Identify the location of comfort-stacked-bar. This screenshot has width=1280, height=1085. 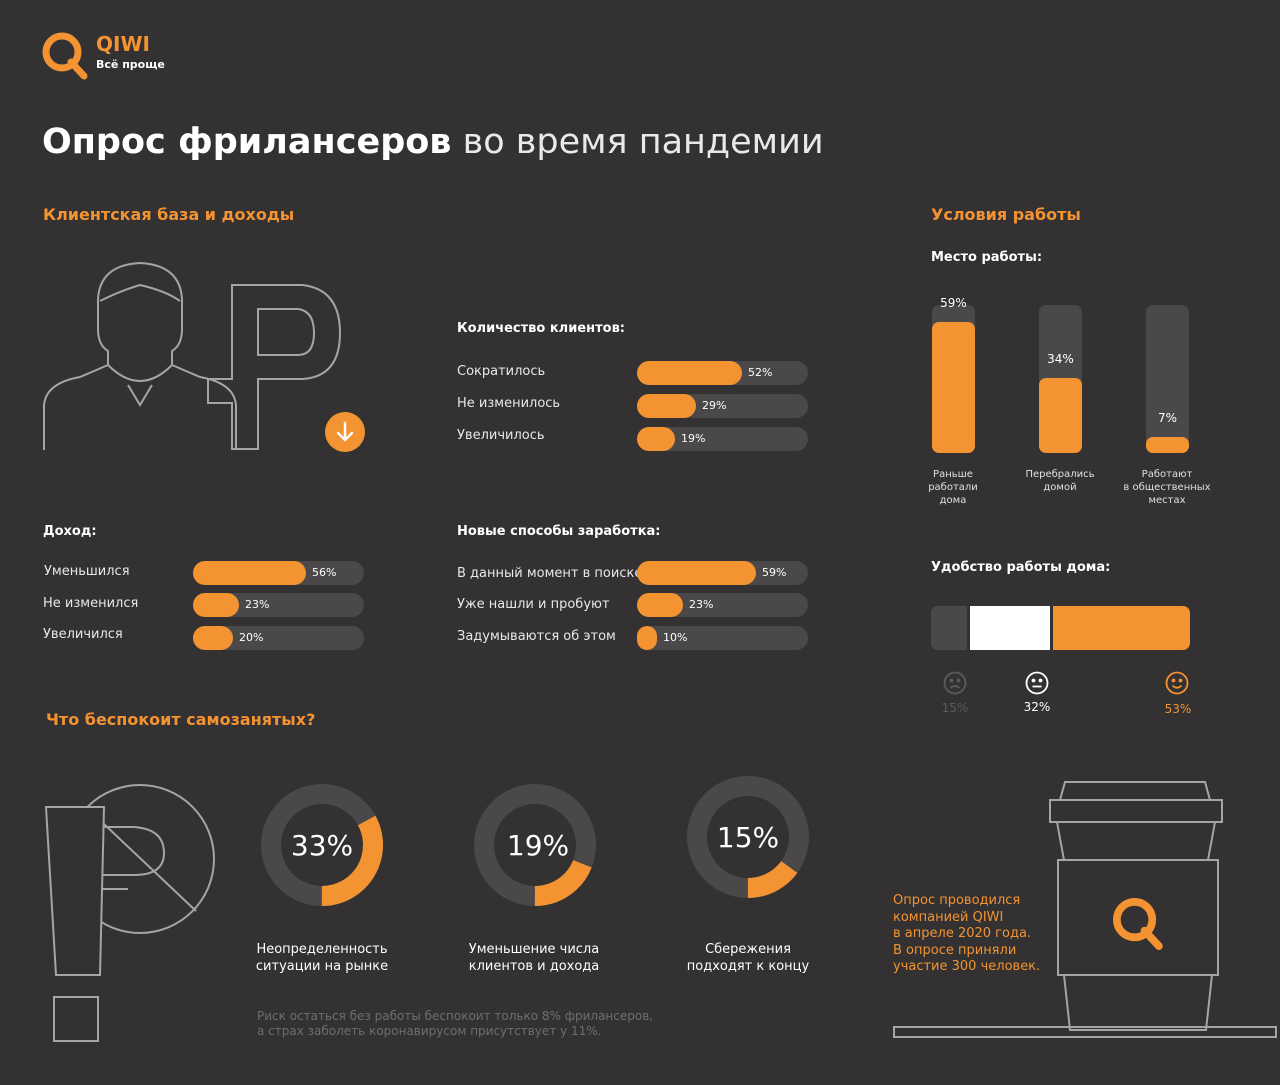
(1061, 628).